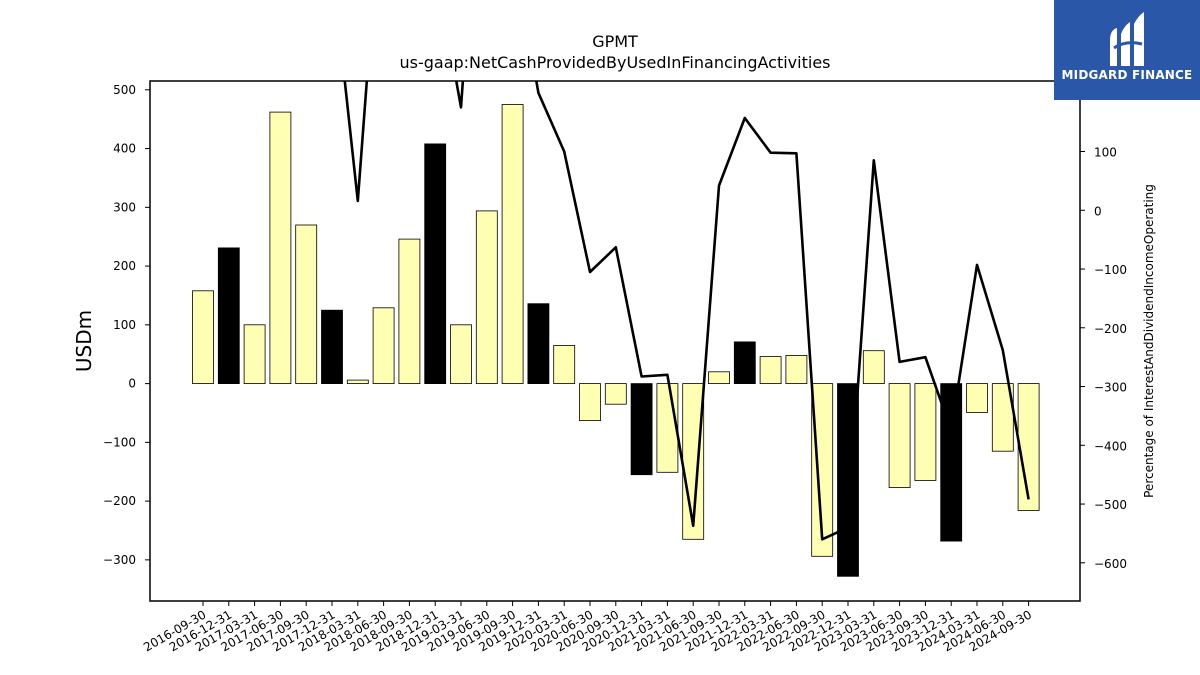 This screenshot has width=1200, height=675. What do you see at coordinates (1110, 270) in the screenshot?
I see `y2-tick-label: −100` at bounding box center [1110, 270].